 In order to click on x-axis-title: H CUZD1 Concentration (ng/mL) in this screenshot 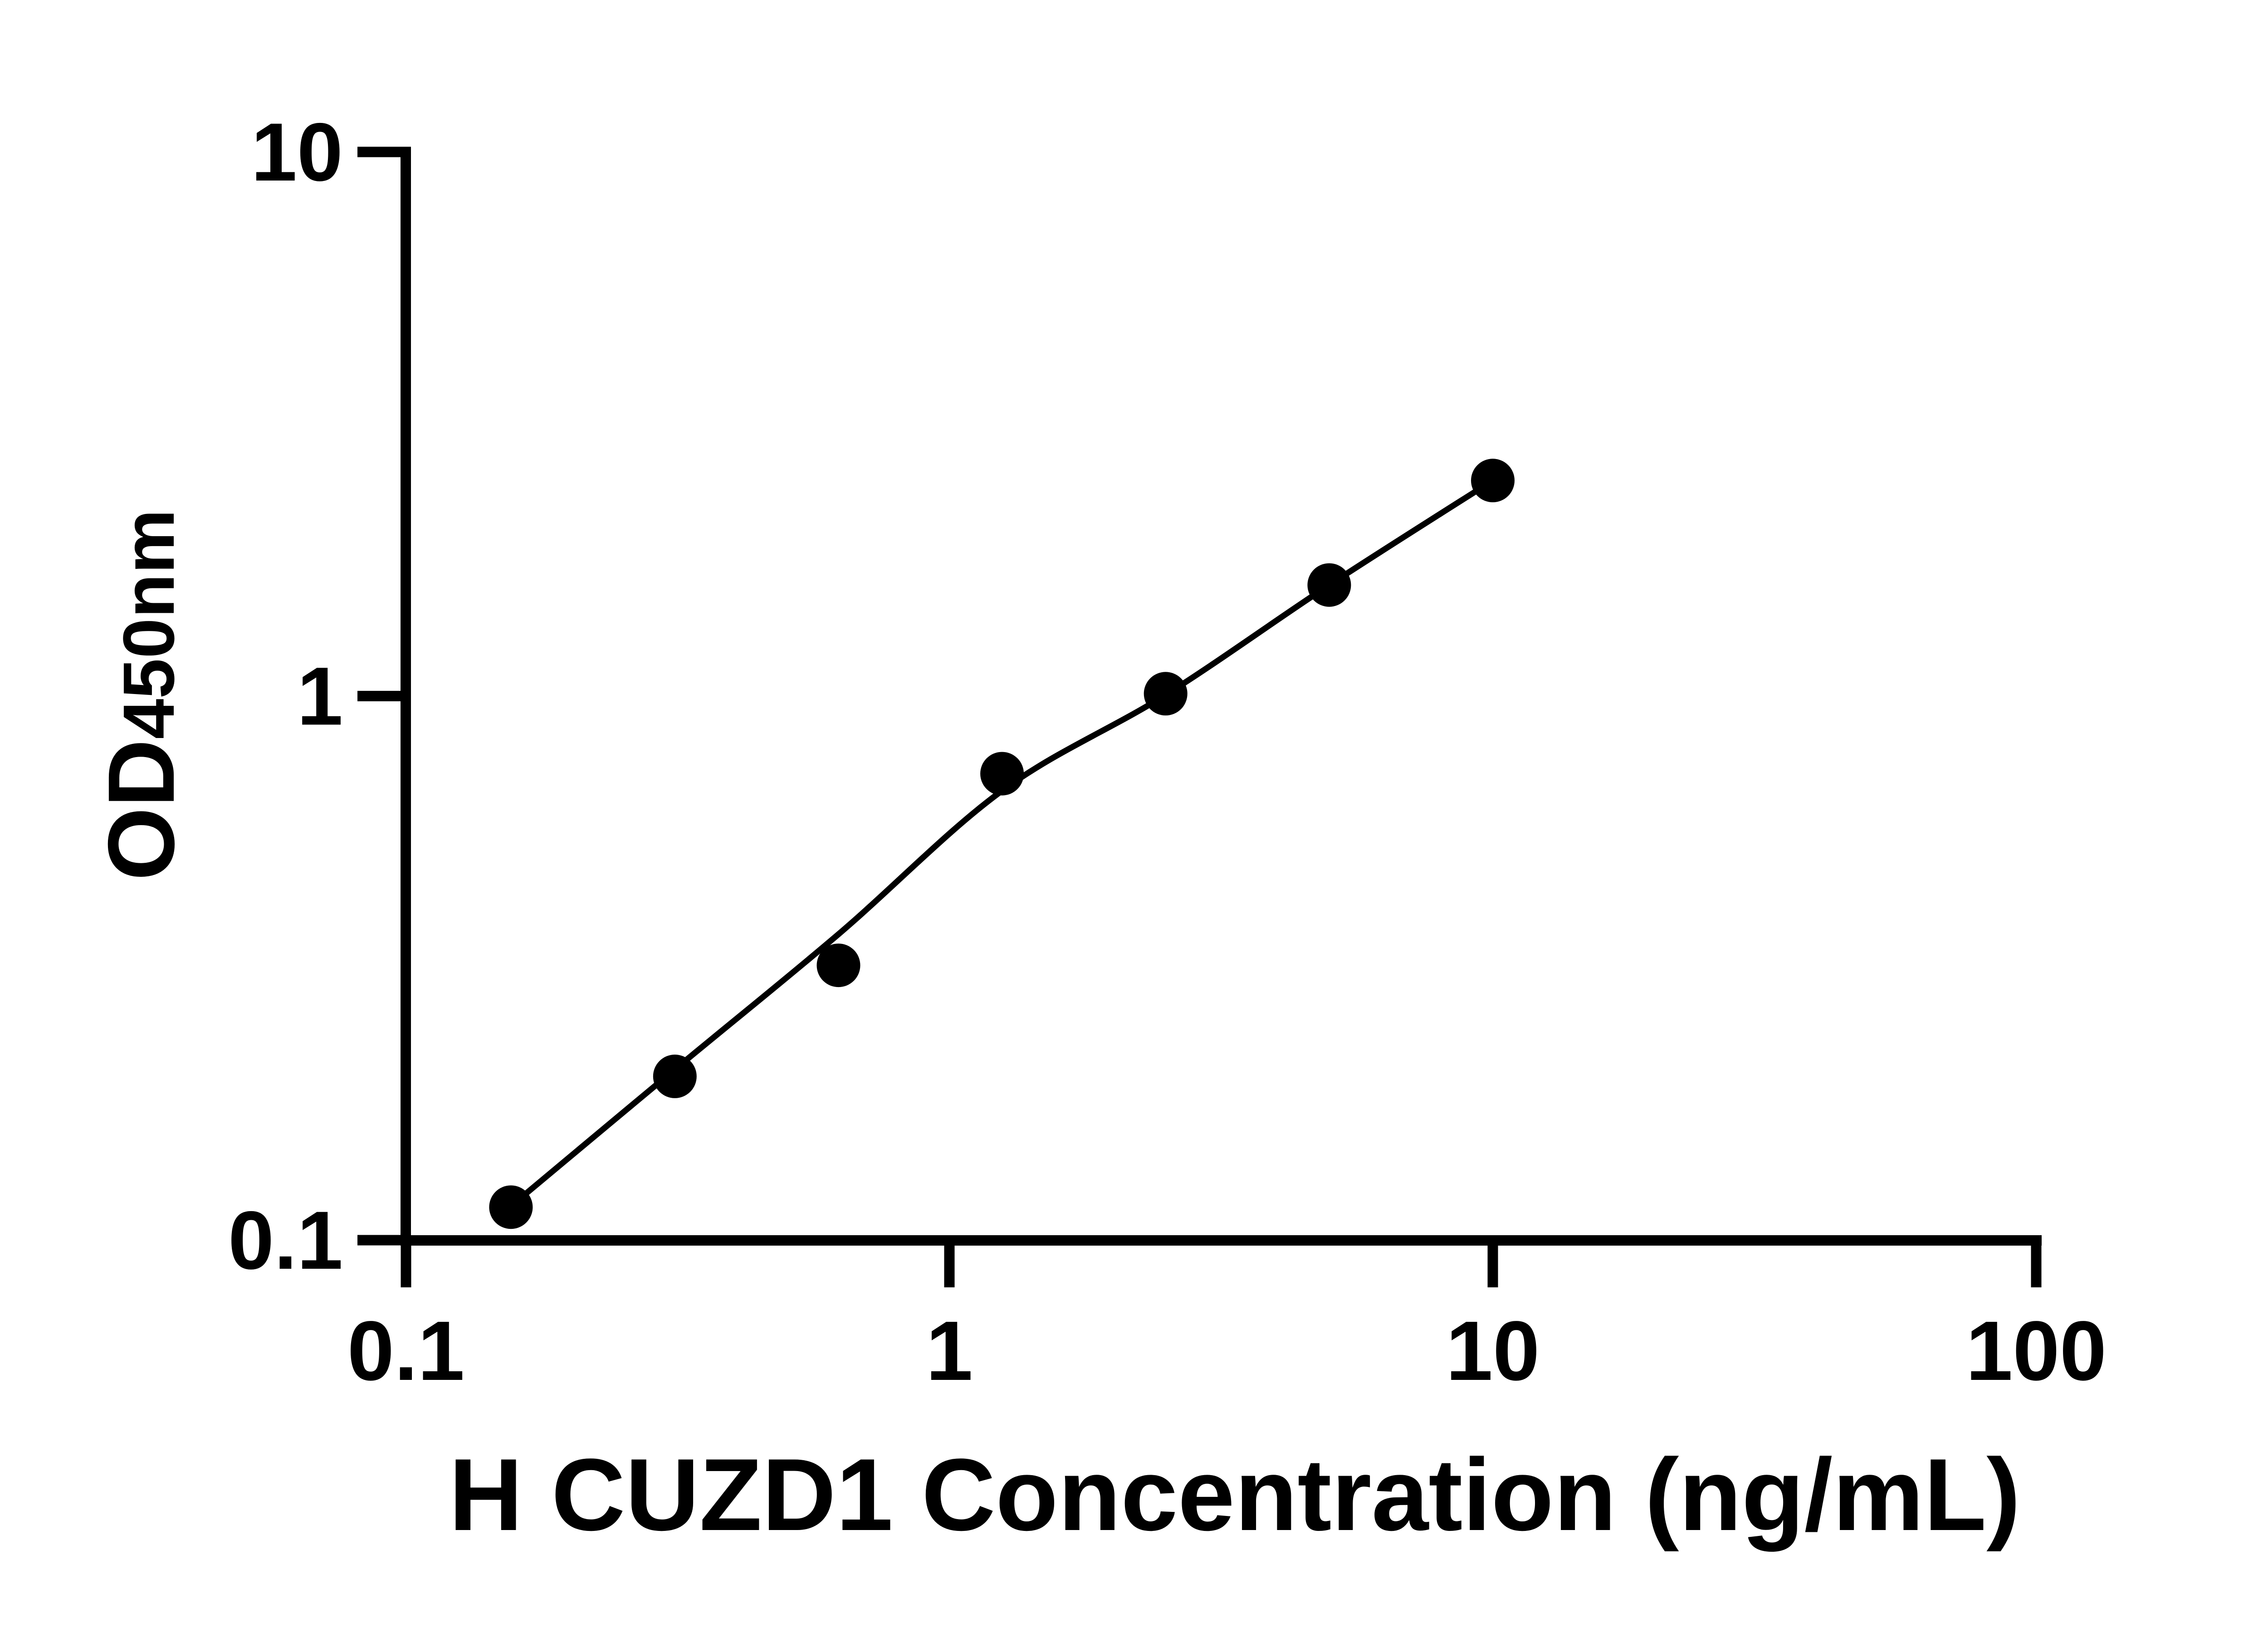, I will do `click(1235, 1494)`.